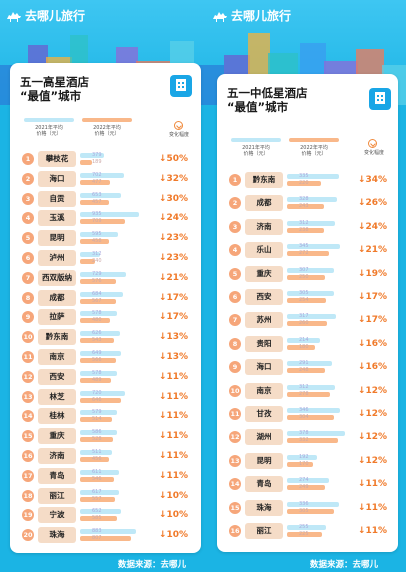  I want to click on price-2021-value: 214, so click(304, 339).